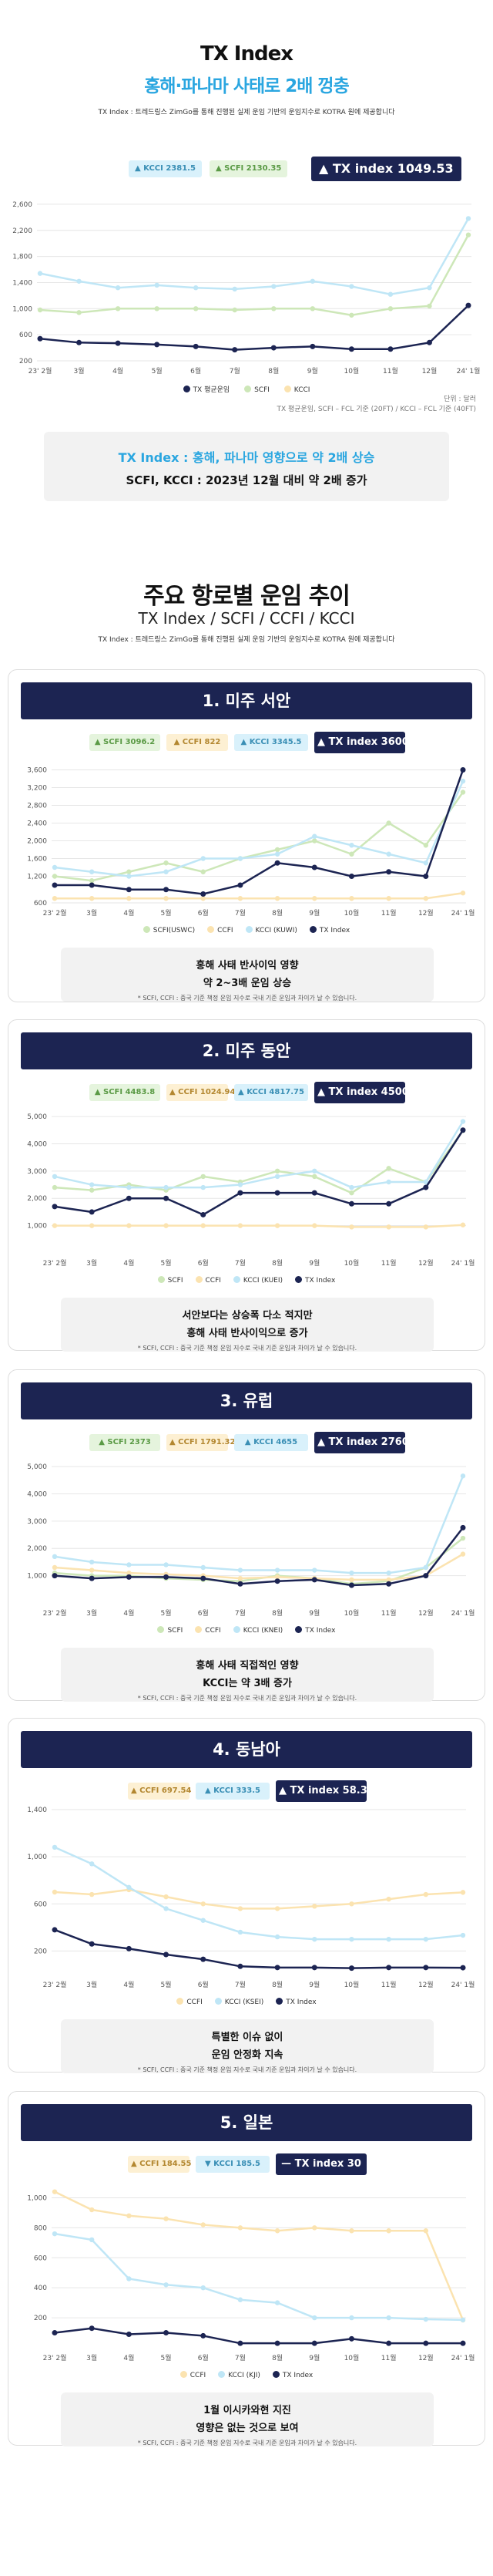 Image resolution: width=493 pixels, height=2576 pixels. What do you see at coordinates (22, 205) in the screenshot?
I see `y-tick-label: 2,600` at bounding box center [22, 205].